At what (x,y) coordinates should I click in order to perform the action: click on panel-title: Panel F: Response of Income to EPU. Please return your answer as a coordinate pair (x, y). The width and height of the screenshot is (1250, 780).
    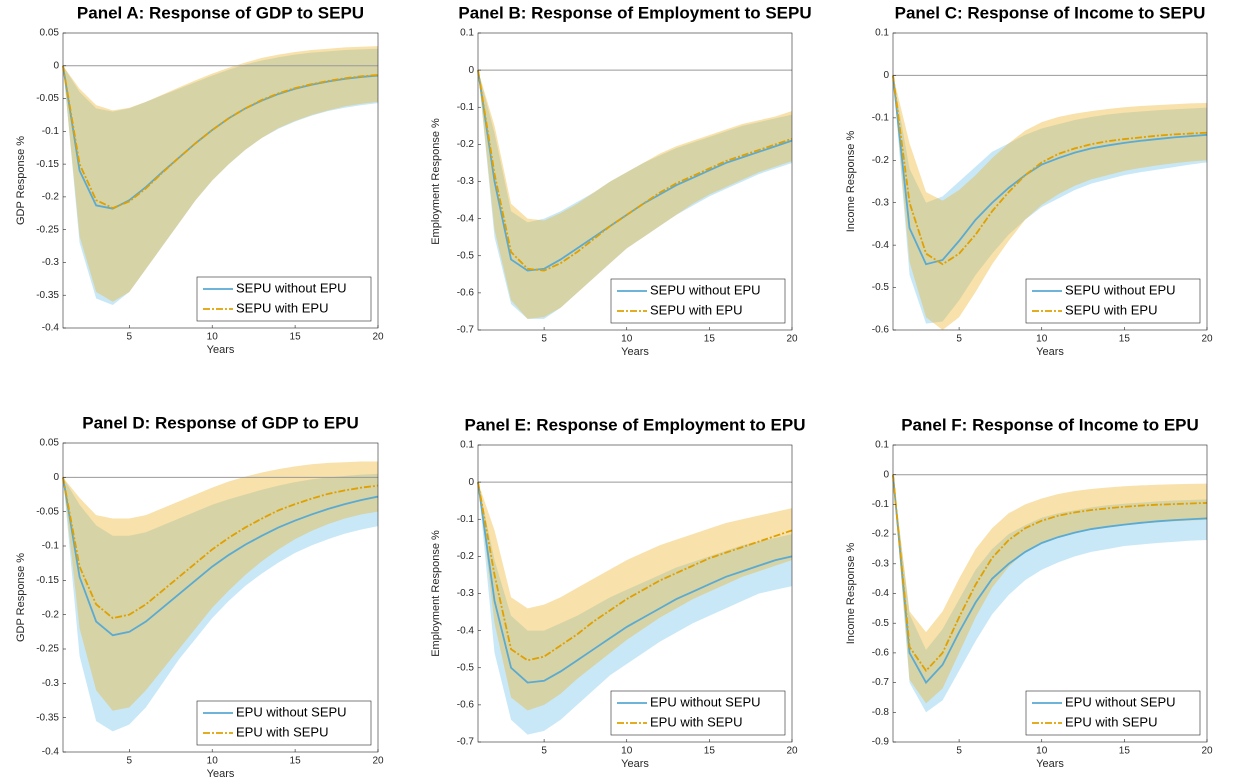
    Looking at the image, I should click on (1050, 424).